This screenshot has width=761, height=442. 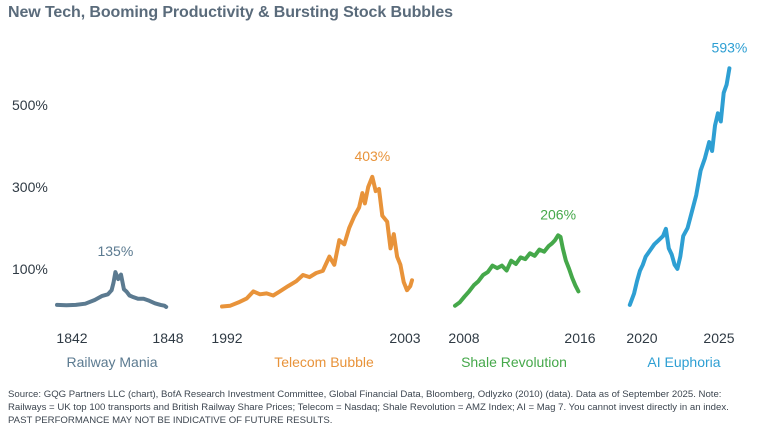 I want to click on x-tick-label: 1848, so click(x=167, y=338).